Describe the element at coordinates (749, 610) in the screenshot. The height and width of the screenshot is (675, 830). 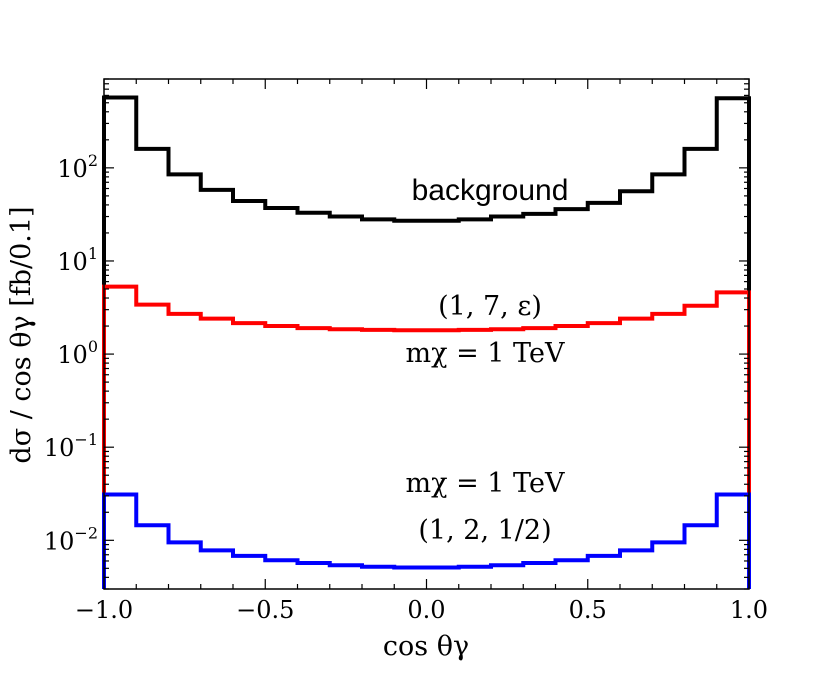
I see `x-tick-label: 1.0` at that location.